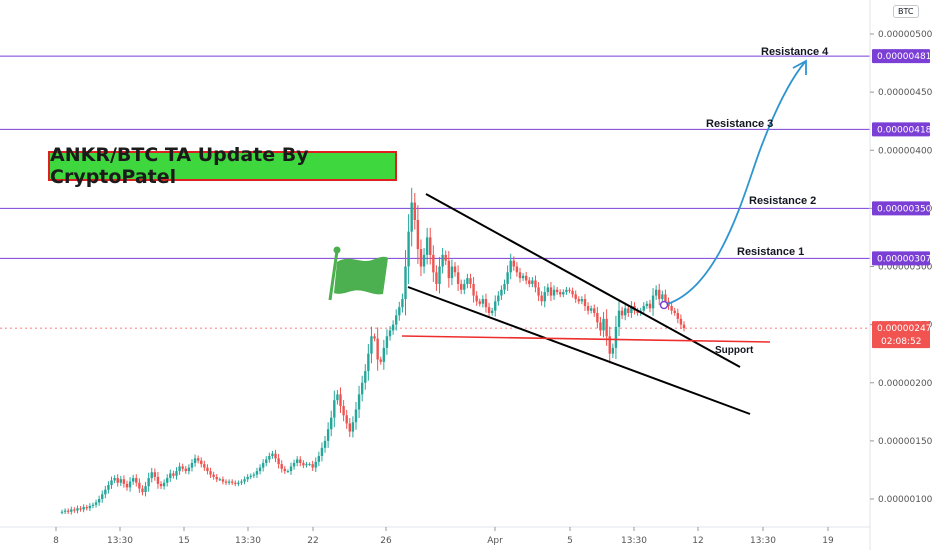 The image size is (932, 550). I want to click on chart-title: ANKR/BTC TA Update By CryptoPatel, so click(222, 166).